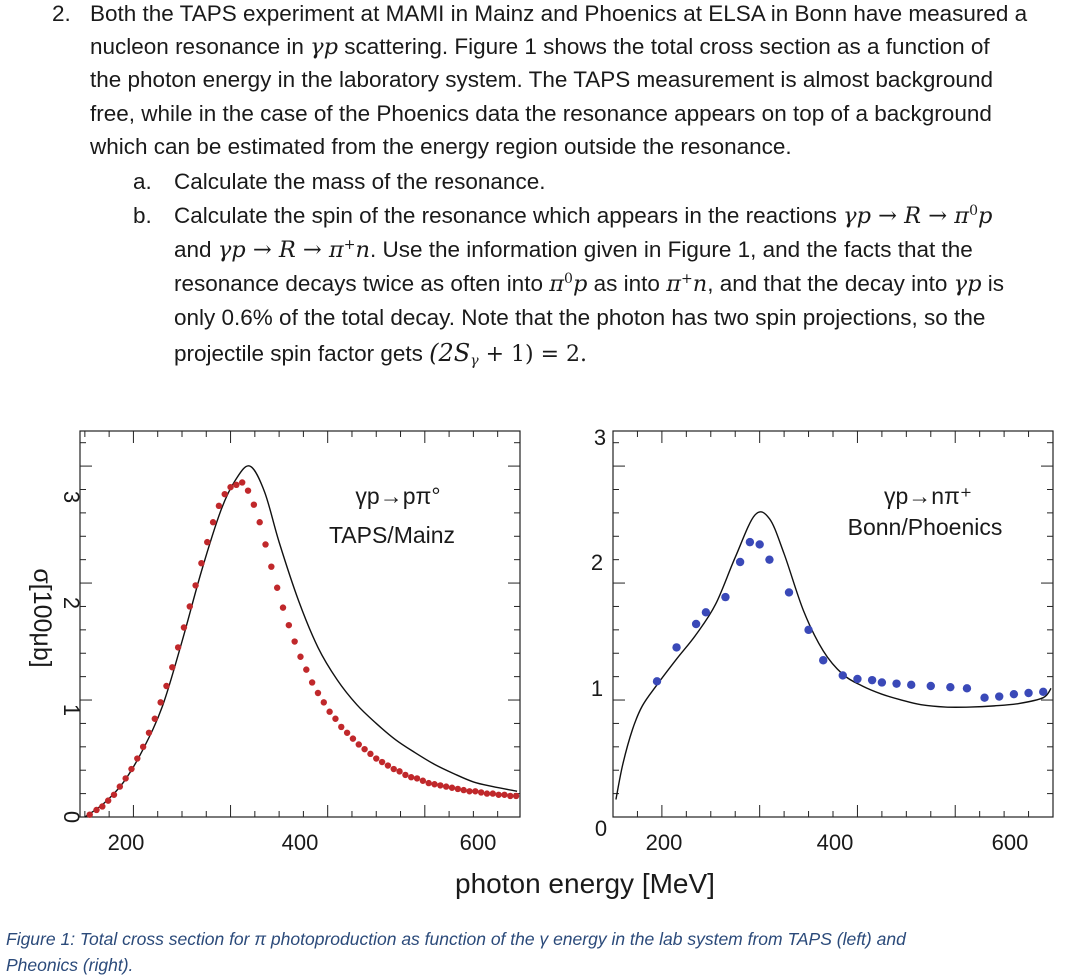 The height and width of the screenshot is (978, 1079). Describe the element at coordinates (71, 710) in the screenshot. I see `y-tick-label: 1` at that location.